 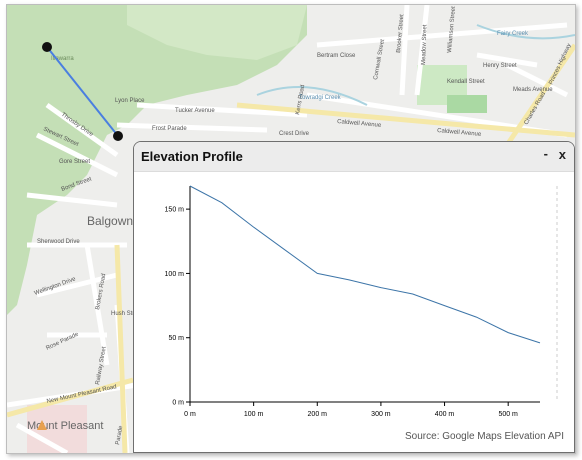 What do you see at coordinates (500, 66) in the screenshot?
I see `street-label: Henry Street` at bounding box center [500, 66].